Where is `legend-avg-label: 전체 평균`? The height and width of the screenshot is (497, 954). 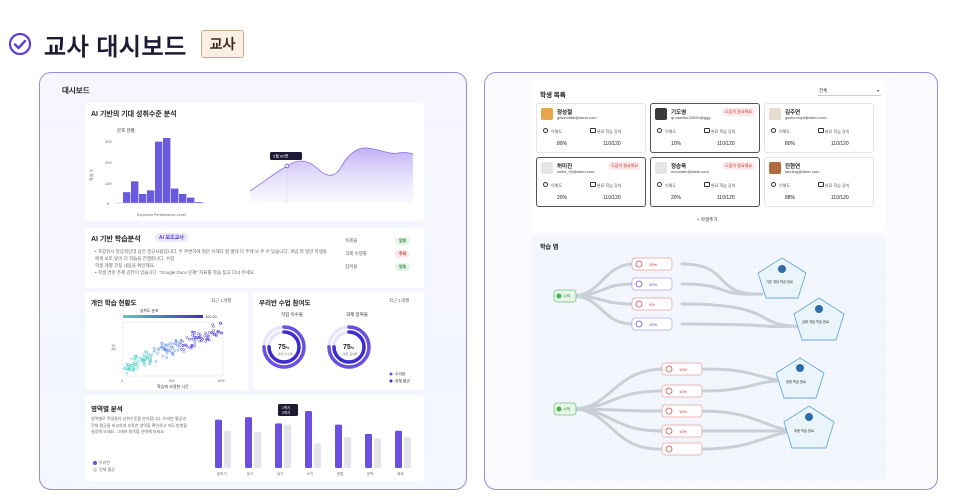 legend-avg-label: 전체 평균 is located at coordinates (107, 469).